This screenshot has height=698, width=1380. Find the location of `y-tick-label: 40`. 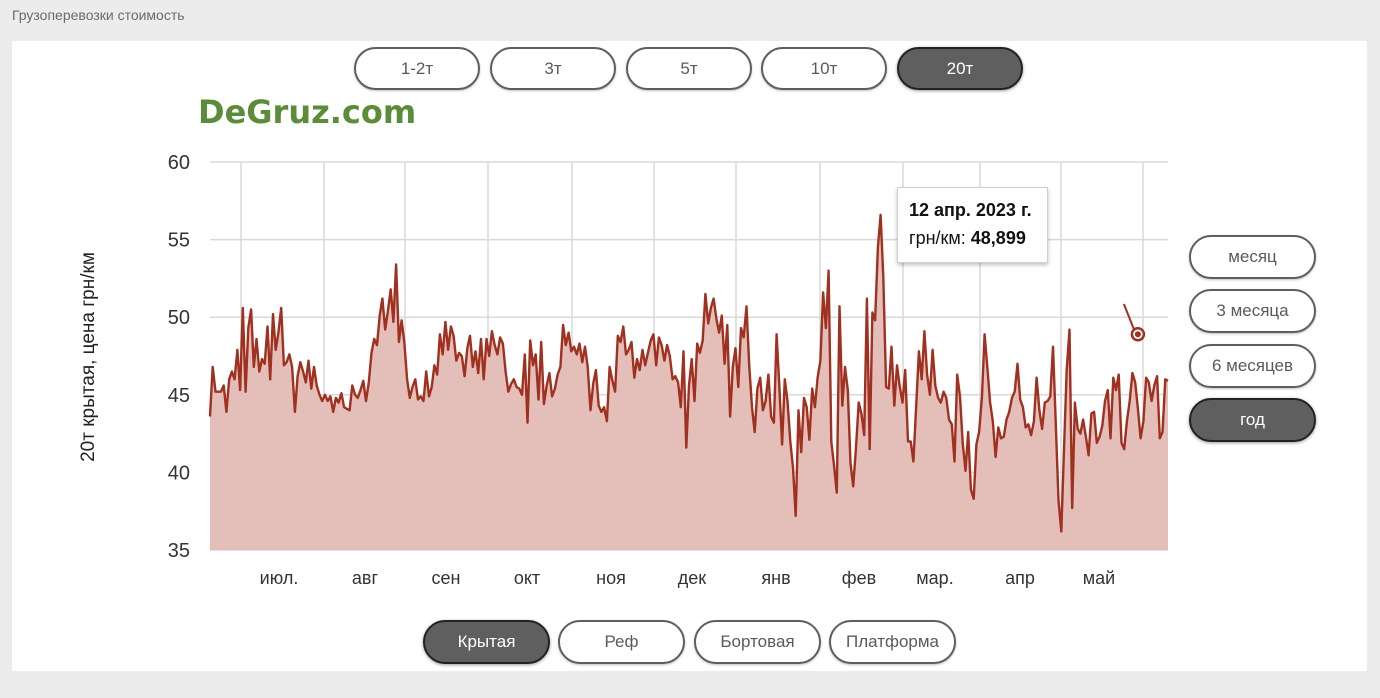

y-tick-label: 40 is located at coordinates (179, 473).